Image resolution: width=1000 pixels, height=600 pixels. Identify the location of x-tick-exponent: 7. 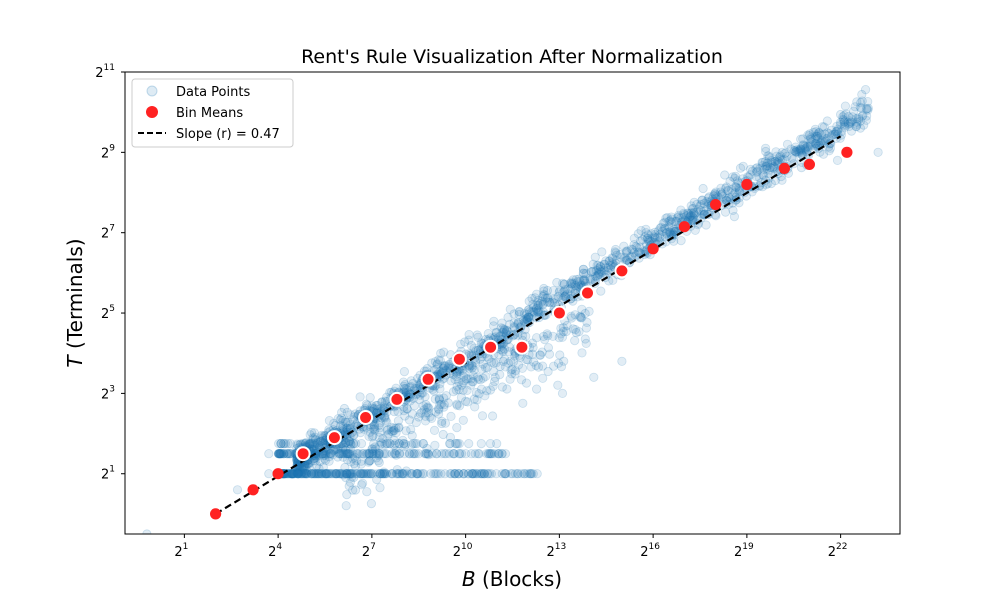
(373, 547).